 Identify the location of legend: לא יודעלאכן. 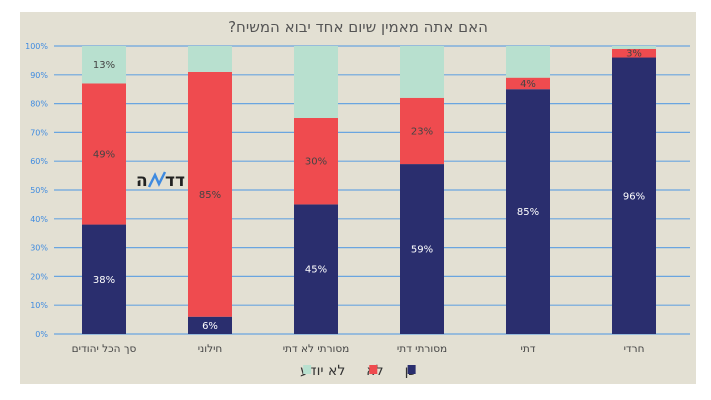
(358, 371).